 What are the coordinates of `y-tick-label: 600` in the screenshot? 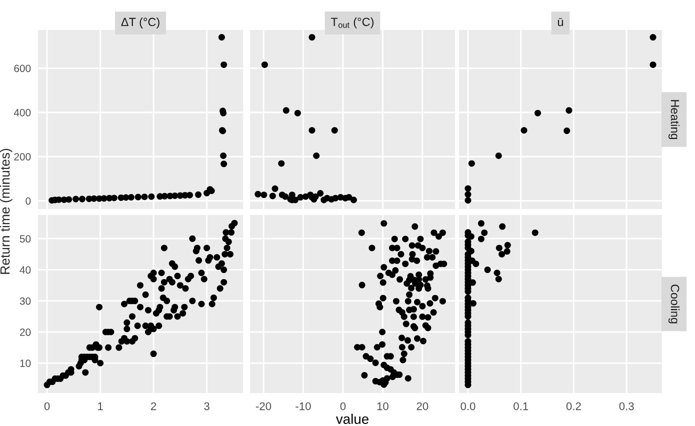 It's located at (22, 68).